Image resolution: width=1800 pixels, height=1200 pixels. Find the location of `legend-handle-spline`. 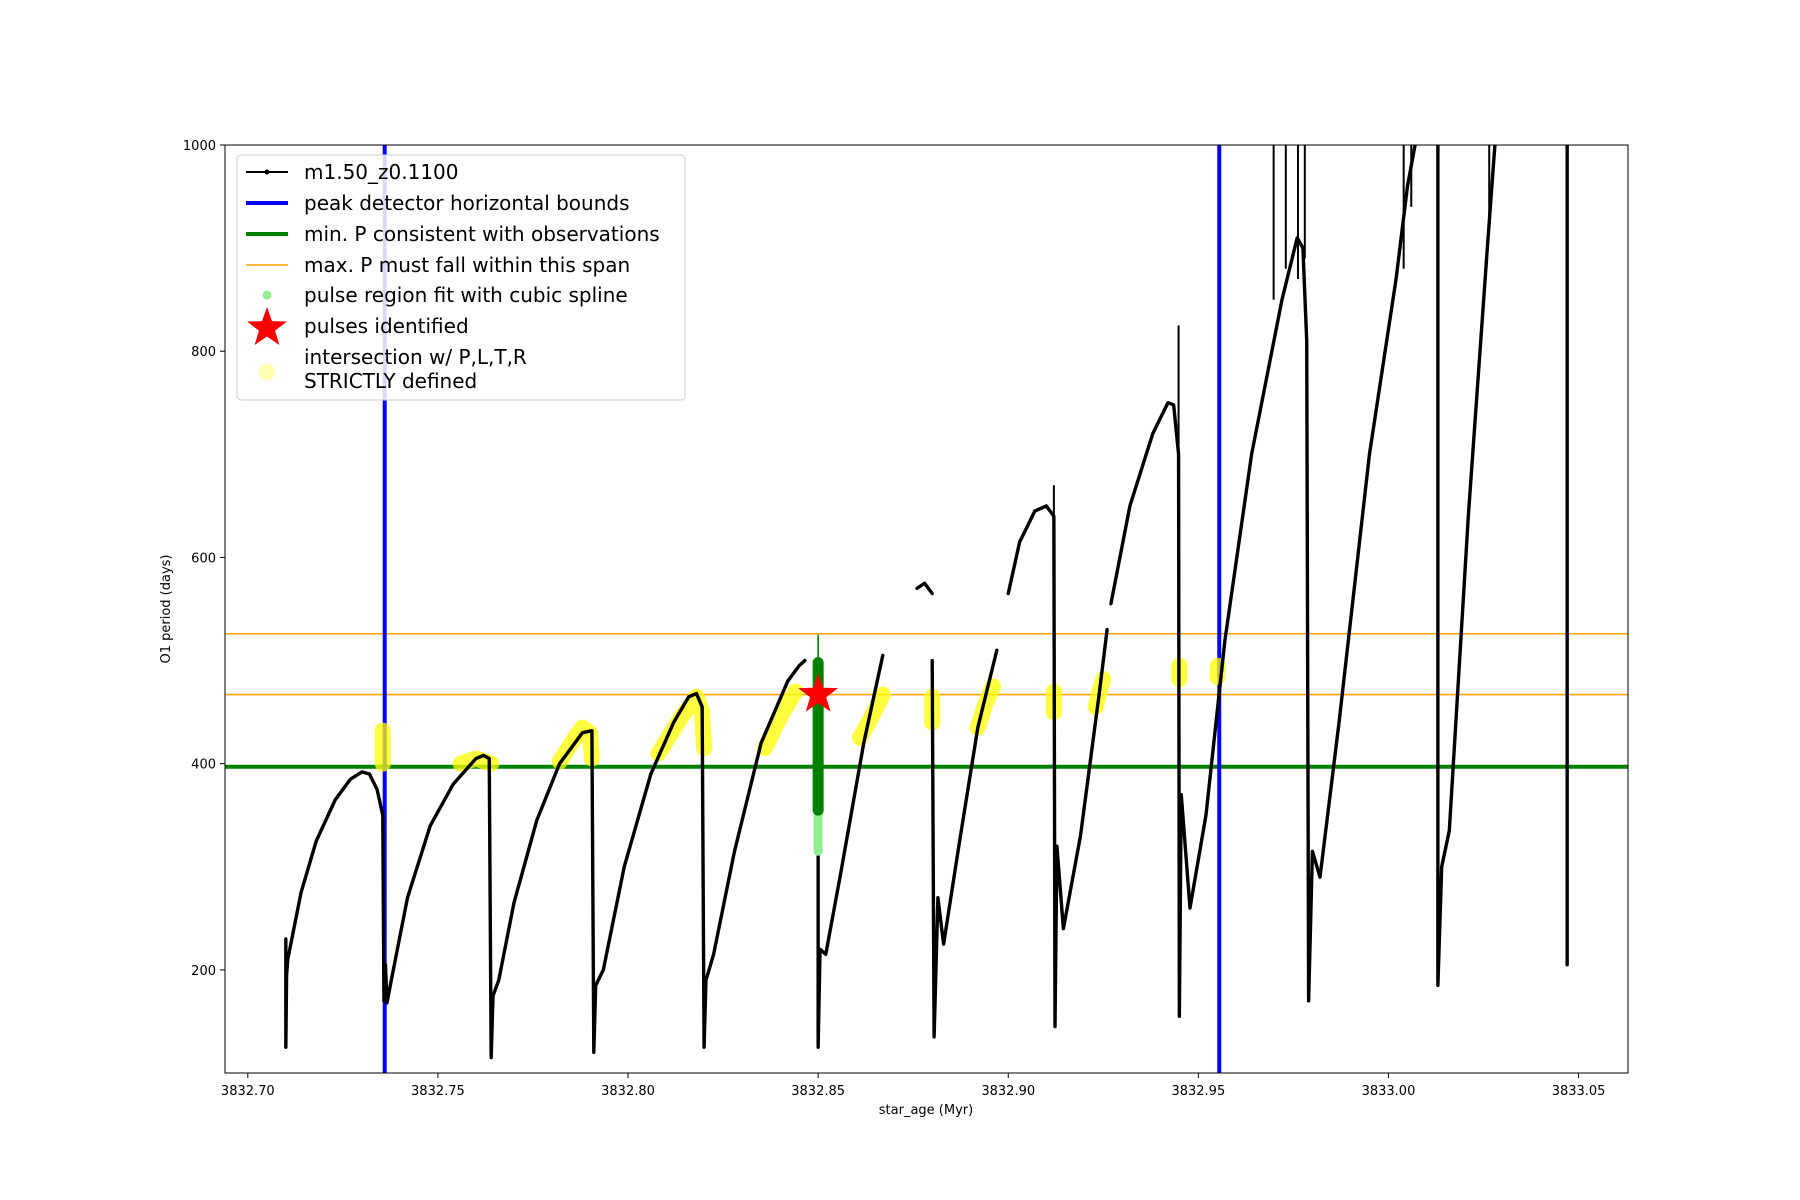

legend-handle-spline is located at coordinates (267, 295).